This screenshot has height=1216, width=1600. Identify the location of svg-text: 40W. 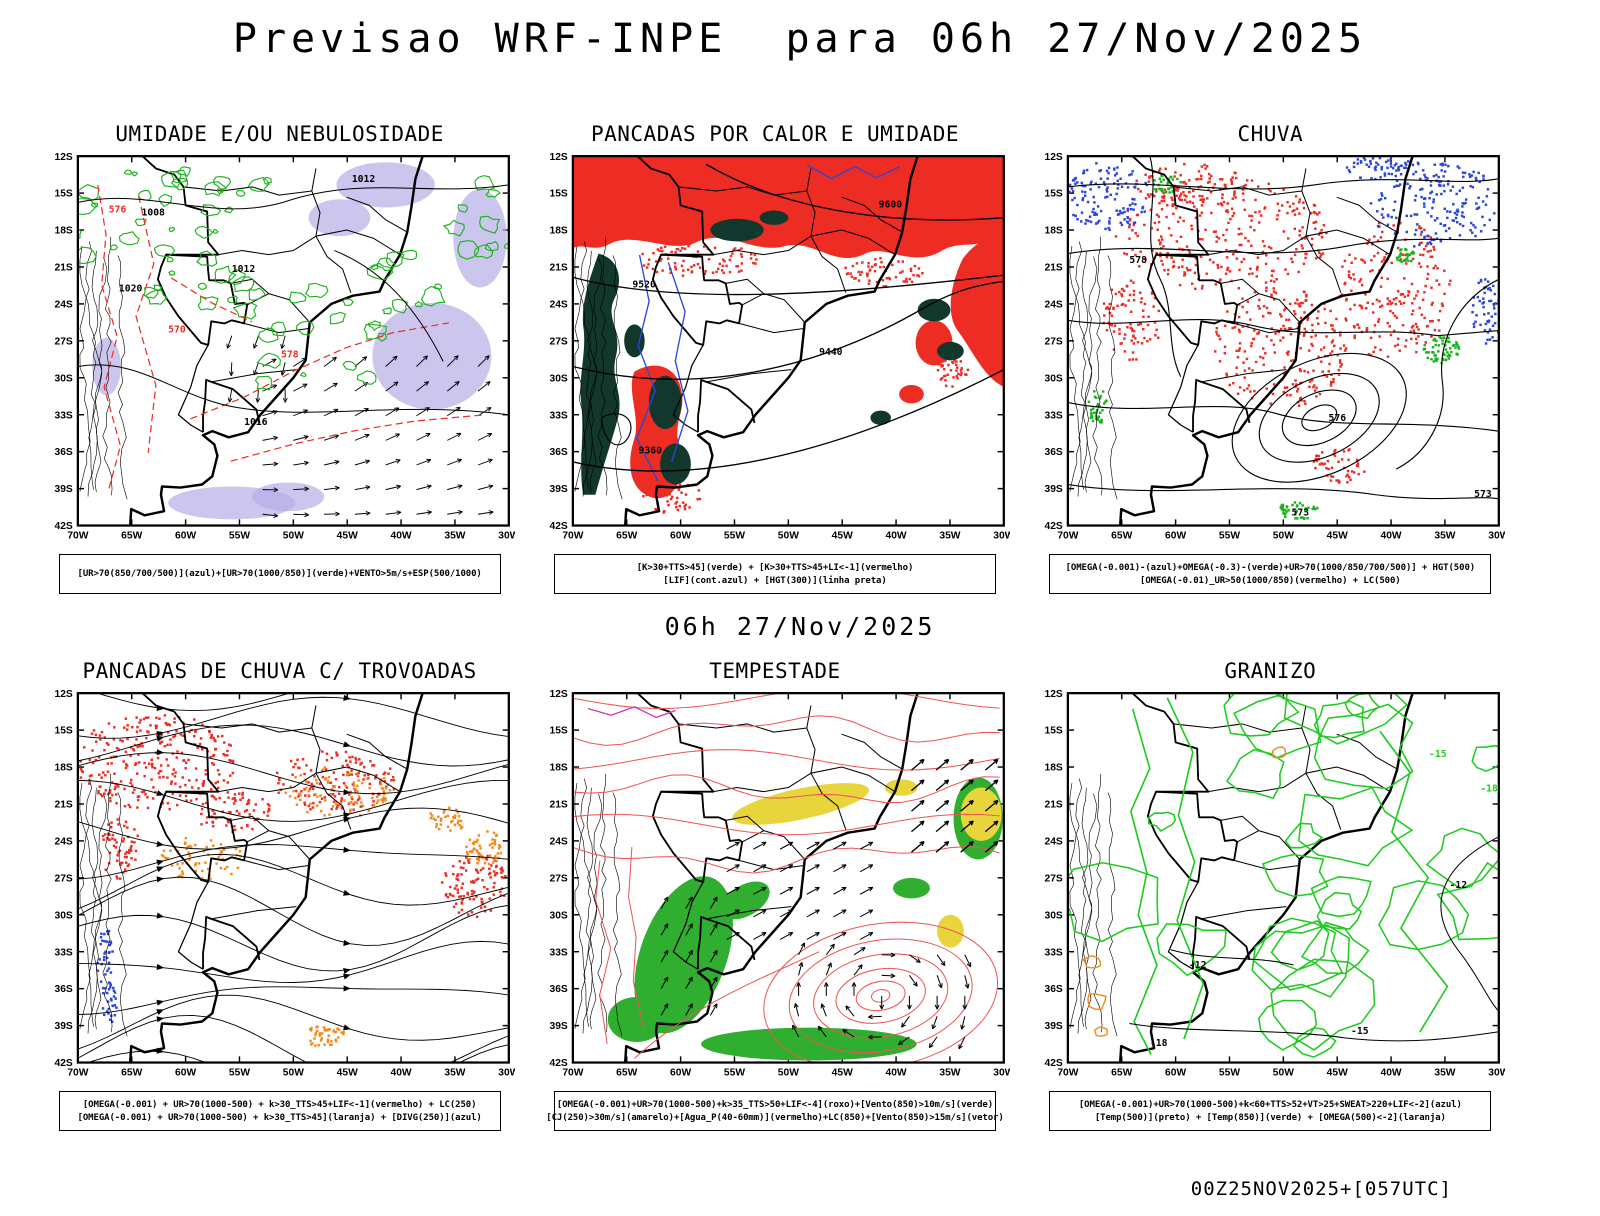
(896, 1072).